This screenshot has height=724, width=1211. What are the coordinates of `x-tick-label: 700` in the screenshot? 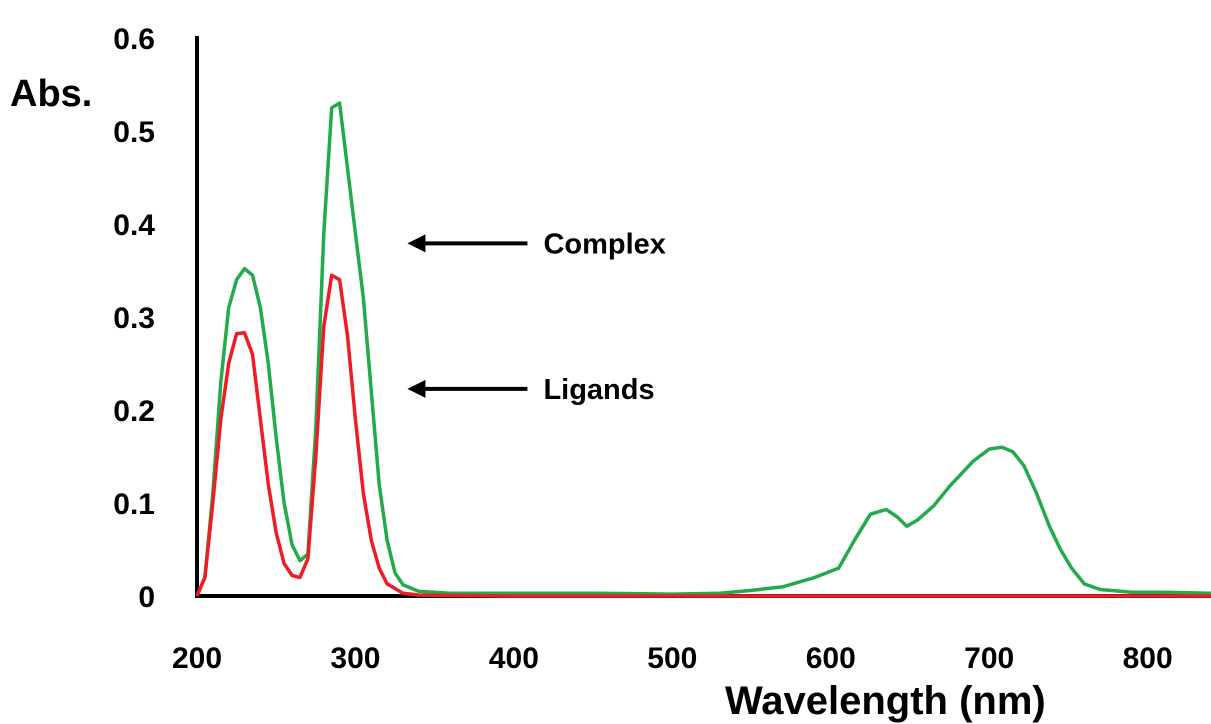 It's located at (989, 658).